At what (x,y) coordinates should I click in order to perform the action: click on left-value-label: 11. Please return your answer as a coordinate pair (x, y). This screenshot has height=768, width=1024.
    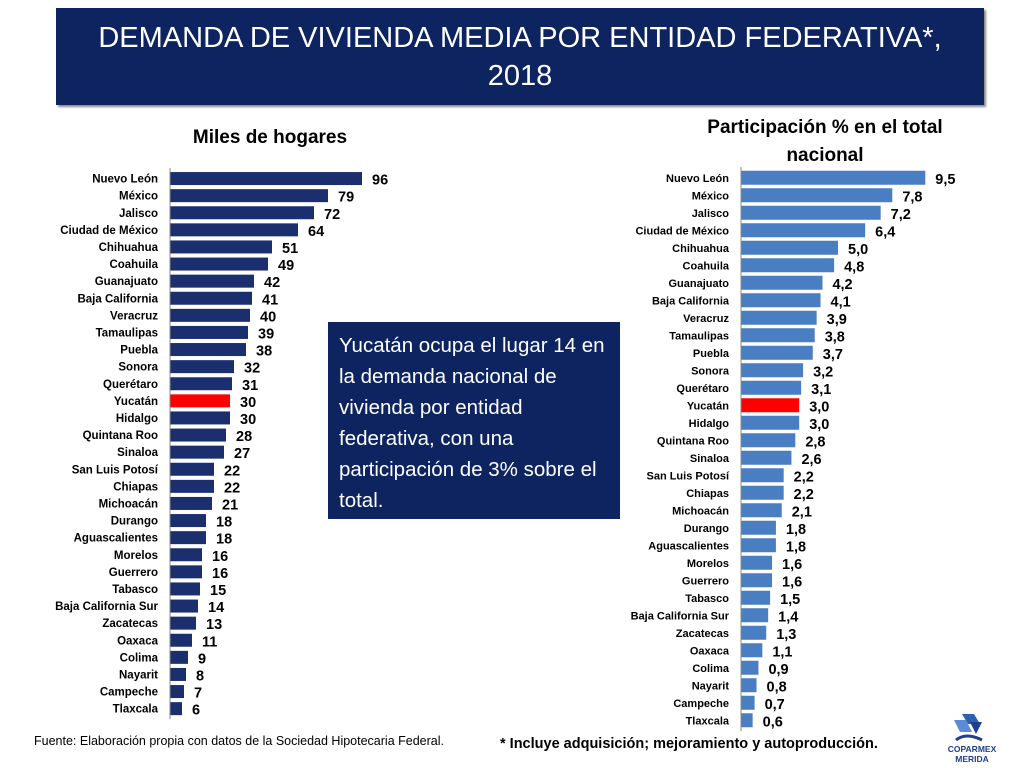
    Looking at the image, I should click on (209, 642).